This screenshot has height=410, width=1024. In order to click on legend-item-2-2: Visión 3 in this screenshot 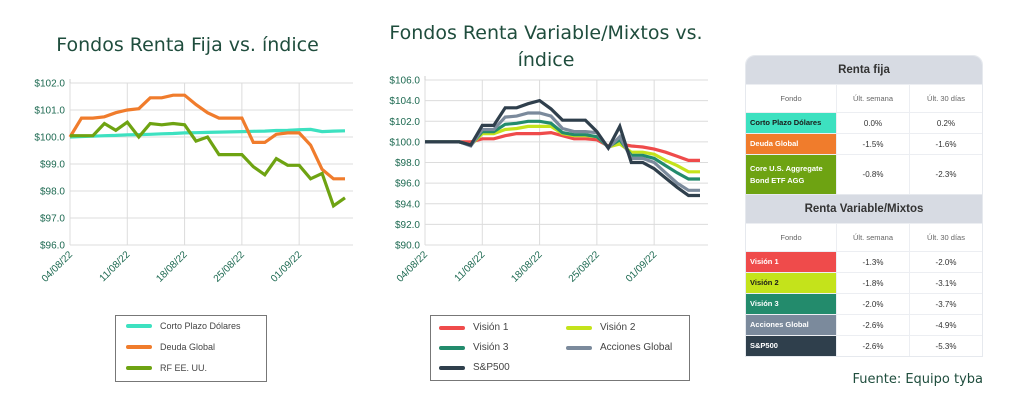, I will do `click(473, 347)`.